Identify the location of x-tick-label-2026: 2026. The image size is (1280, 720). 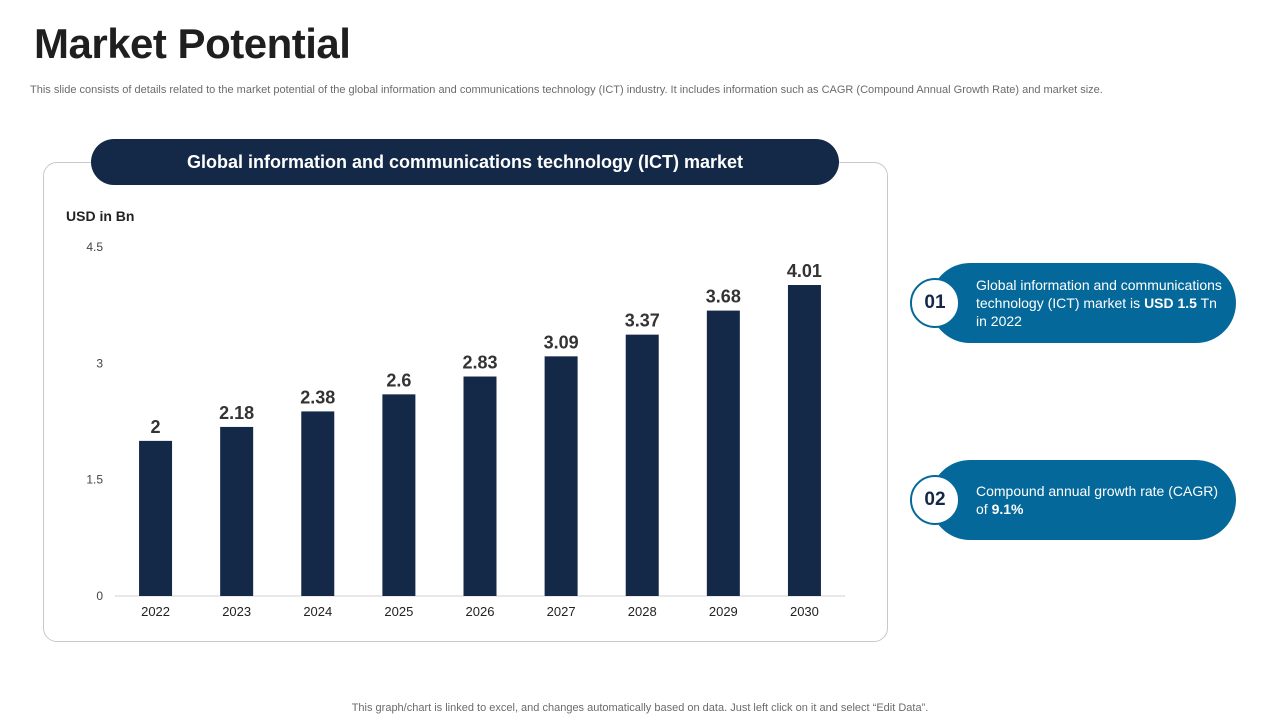
(480, 611).